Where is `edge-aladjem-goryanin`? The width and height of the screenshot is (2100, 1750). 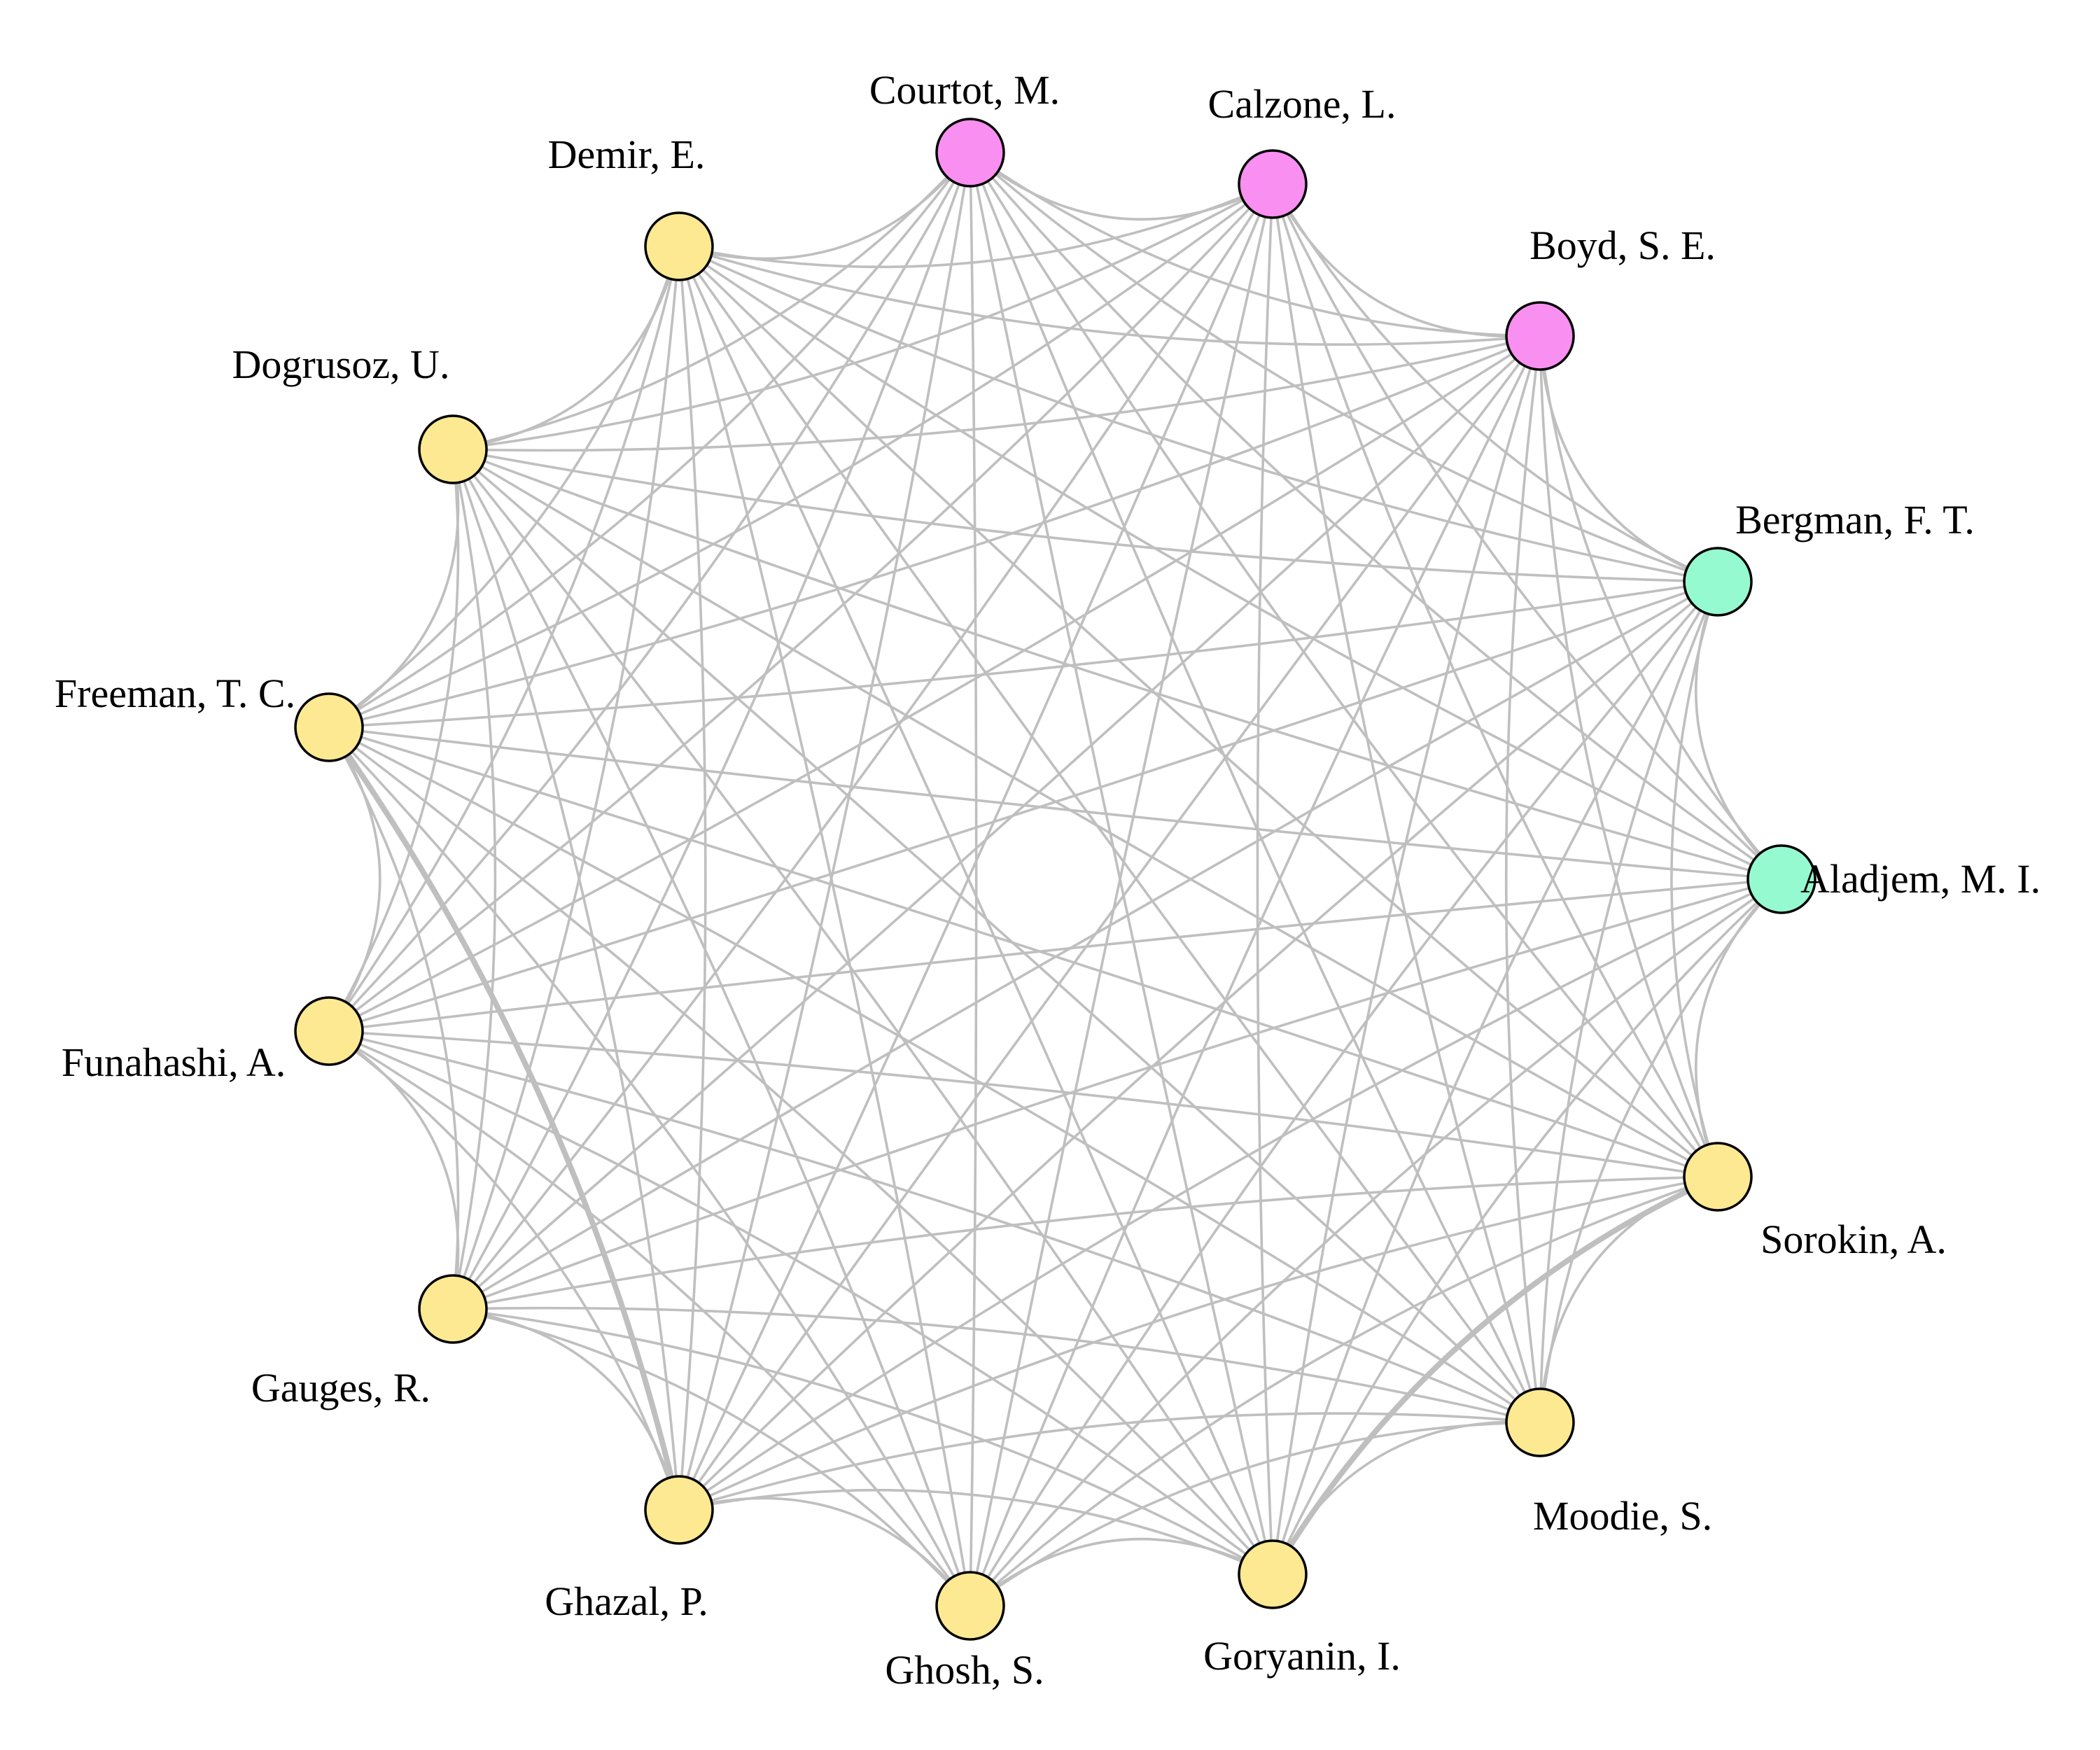 edge-aladjem-goryanin is located at coordinates (1527, 1226).